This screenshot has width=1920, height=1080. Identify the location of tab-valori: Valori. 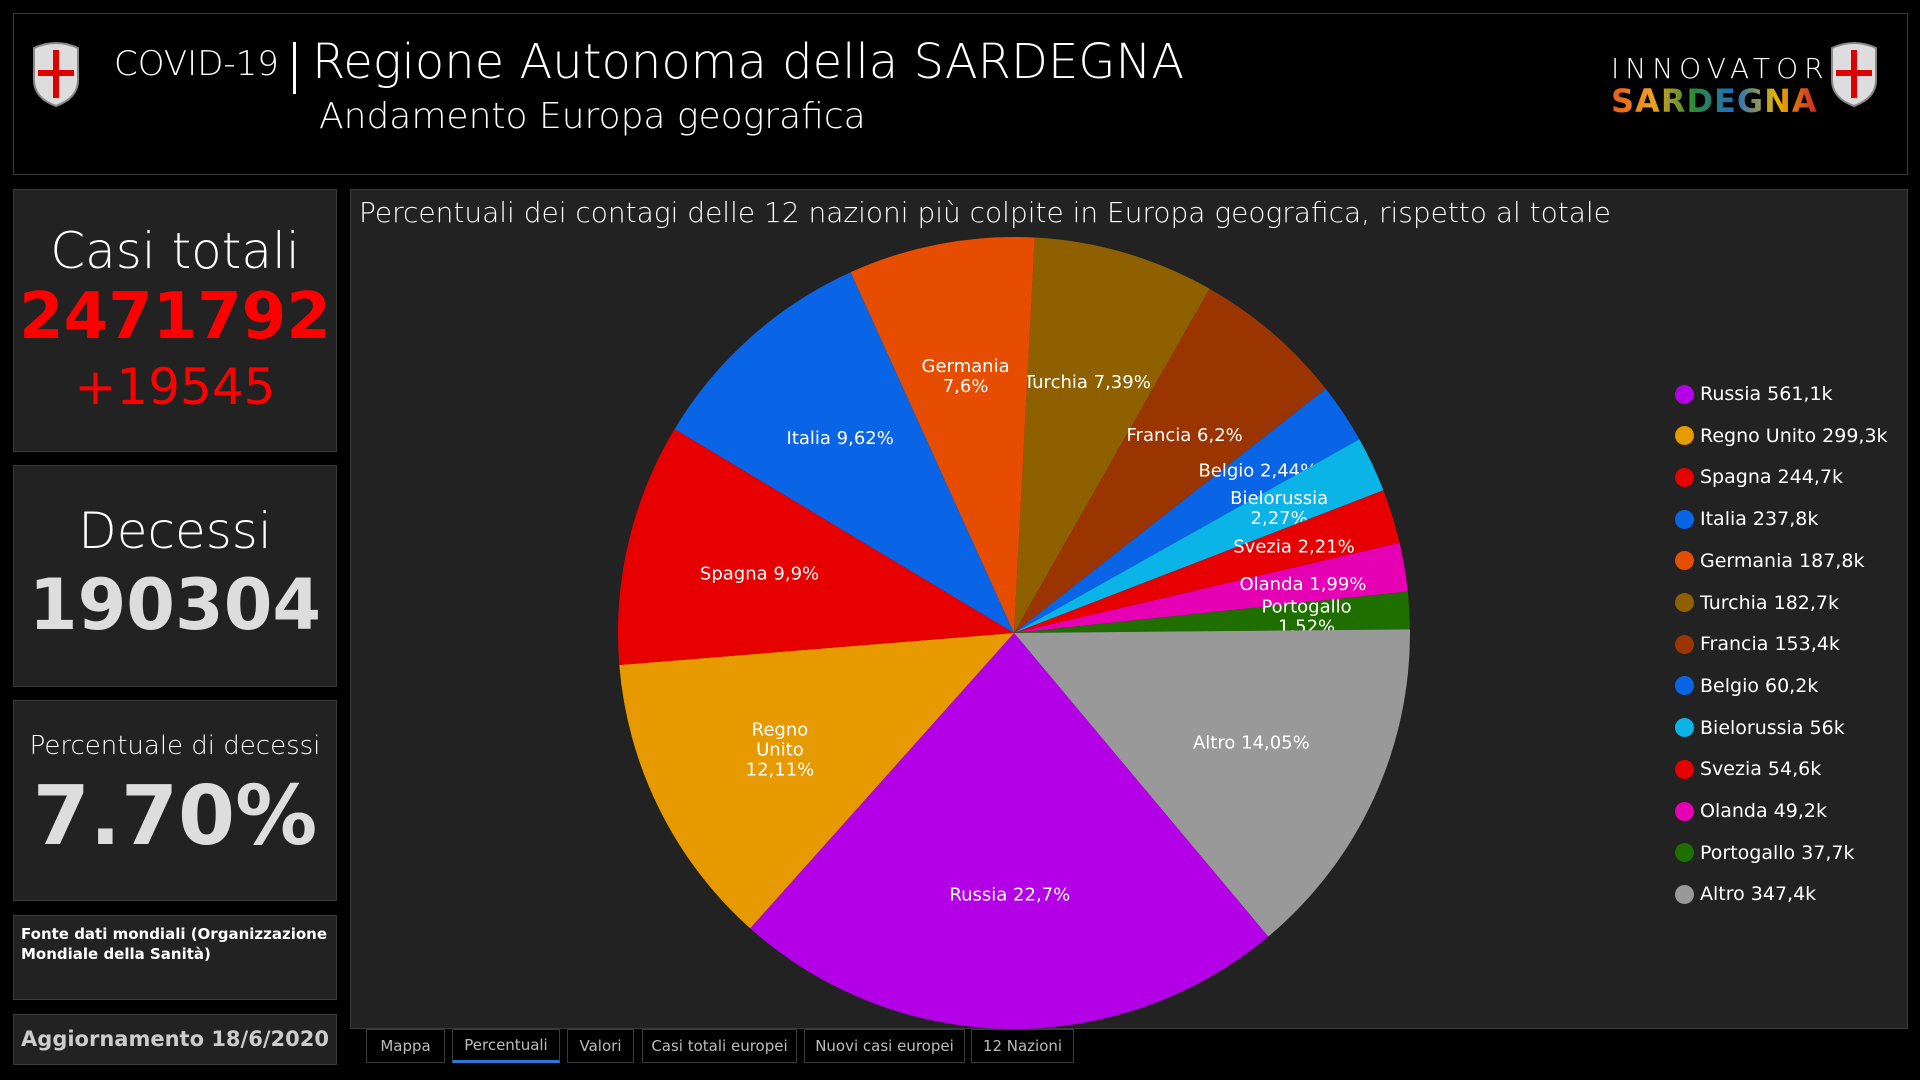
(600, 1046).